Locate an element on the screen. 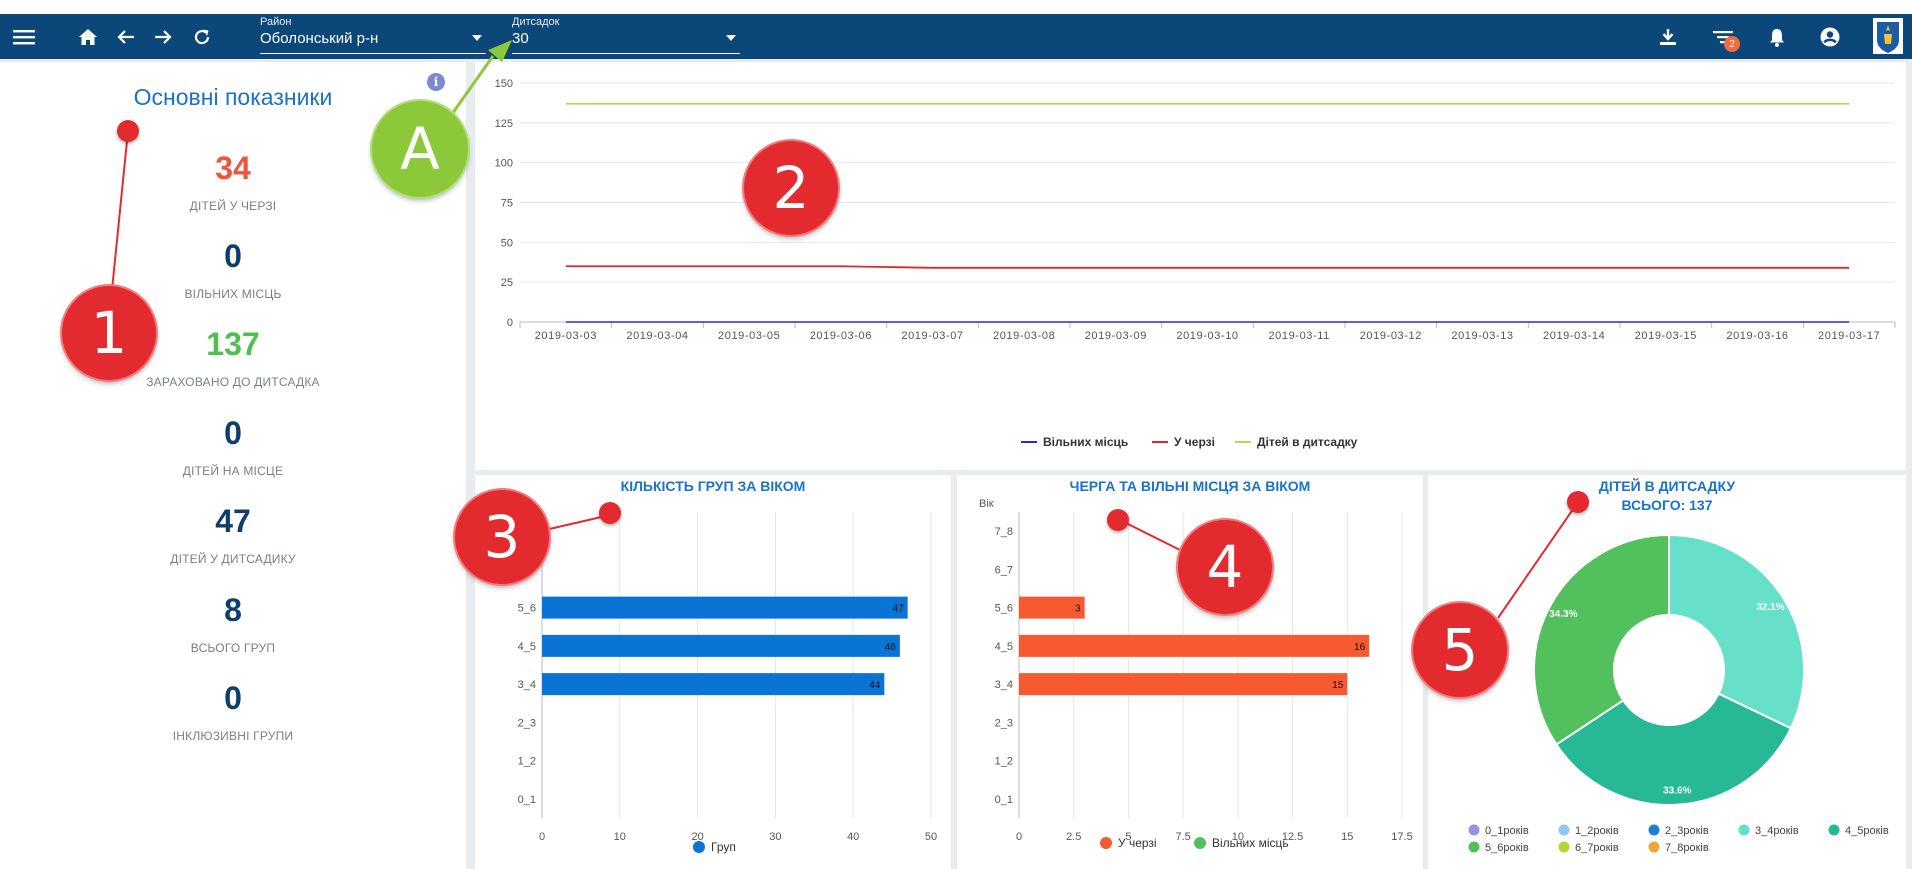  x-tick-label: 30 is located at coordinates (775, 837).